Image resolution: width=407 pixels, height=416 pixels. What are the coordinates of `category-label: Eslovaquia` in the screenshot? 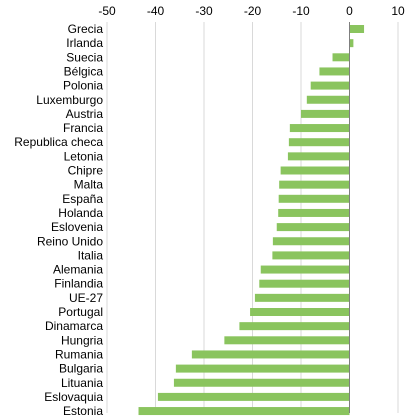 It's located at (73, 397).